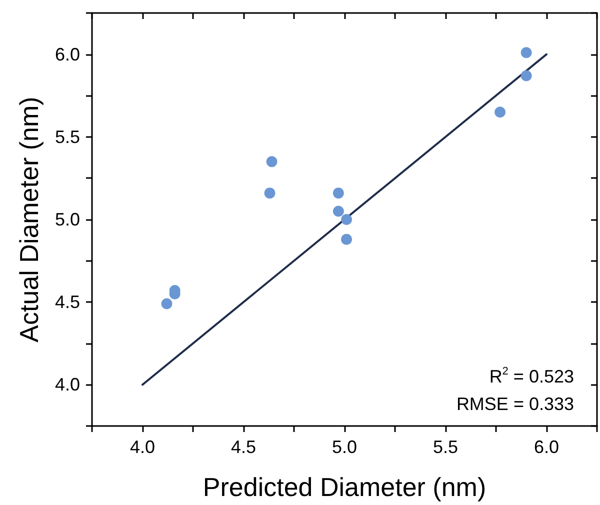 The image size is (600, 505). I want to click on x-tick-label: 4.0, so click(143, 447).